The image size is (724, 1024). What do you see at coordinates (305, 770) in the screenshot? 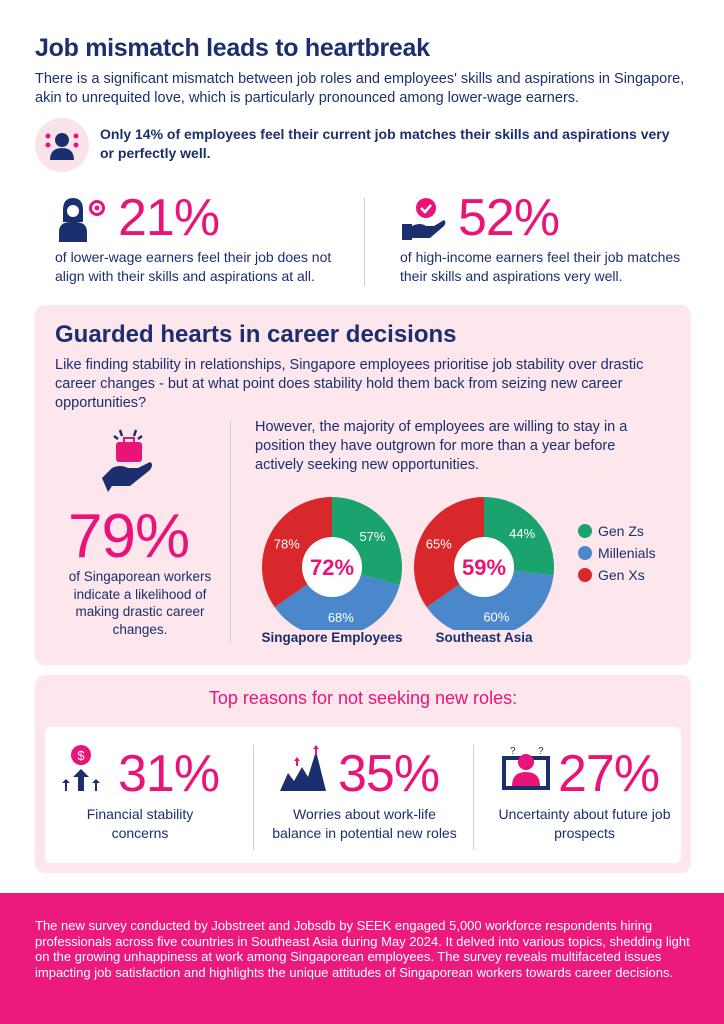
I see `mountain-arrows-icon` at bounding box center [305, 770].